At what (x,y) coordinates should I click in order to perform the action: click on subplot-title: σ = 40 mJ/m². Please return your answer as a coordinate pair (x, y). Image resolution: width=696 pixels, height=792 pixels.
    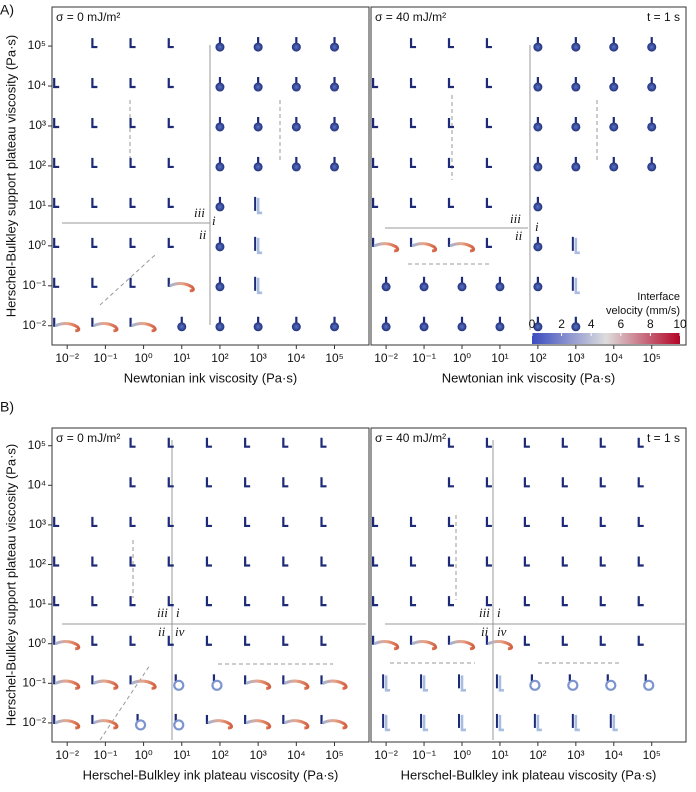
    Looking at the image, I should click on (410, 17).